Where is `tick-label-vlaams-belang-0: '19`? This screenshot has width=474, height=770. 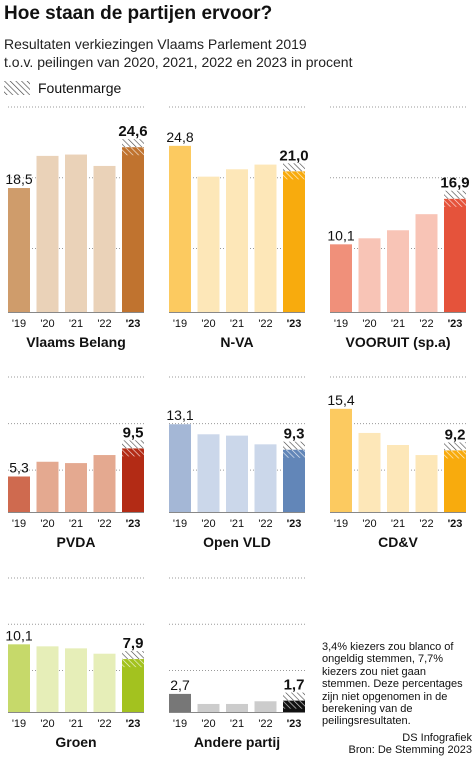 tick-label-vlaams-belang-0: '19 is located at coordinates (19, 324).